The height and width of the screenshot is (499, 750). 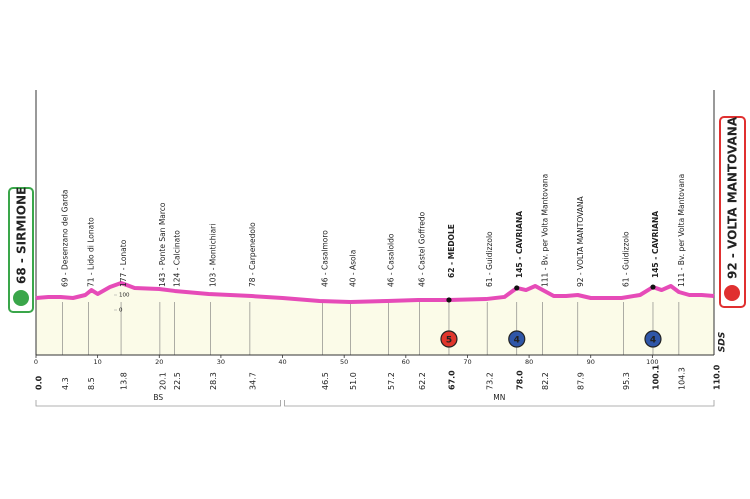 I want to click on x-tick-label: 60, so click(x=406, y=362).